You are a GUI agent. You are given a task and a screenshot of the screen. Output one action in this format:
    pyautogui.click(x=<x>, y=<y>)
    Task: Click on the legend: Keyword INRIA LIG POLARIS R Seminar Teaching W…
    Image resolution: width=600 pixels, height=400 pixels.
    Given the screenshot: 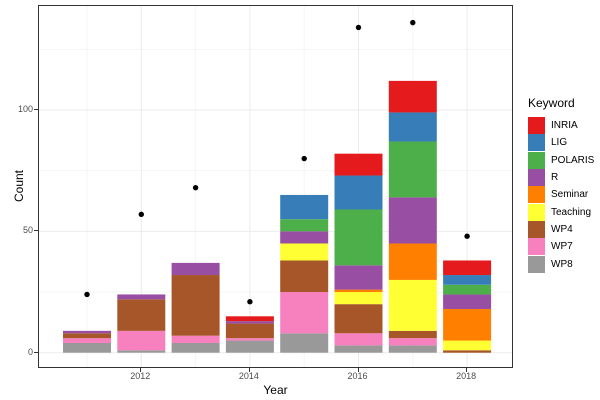 What is the action you would take?
    pyautogui.click(x=563, y=184)
    